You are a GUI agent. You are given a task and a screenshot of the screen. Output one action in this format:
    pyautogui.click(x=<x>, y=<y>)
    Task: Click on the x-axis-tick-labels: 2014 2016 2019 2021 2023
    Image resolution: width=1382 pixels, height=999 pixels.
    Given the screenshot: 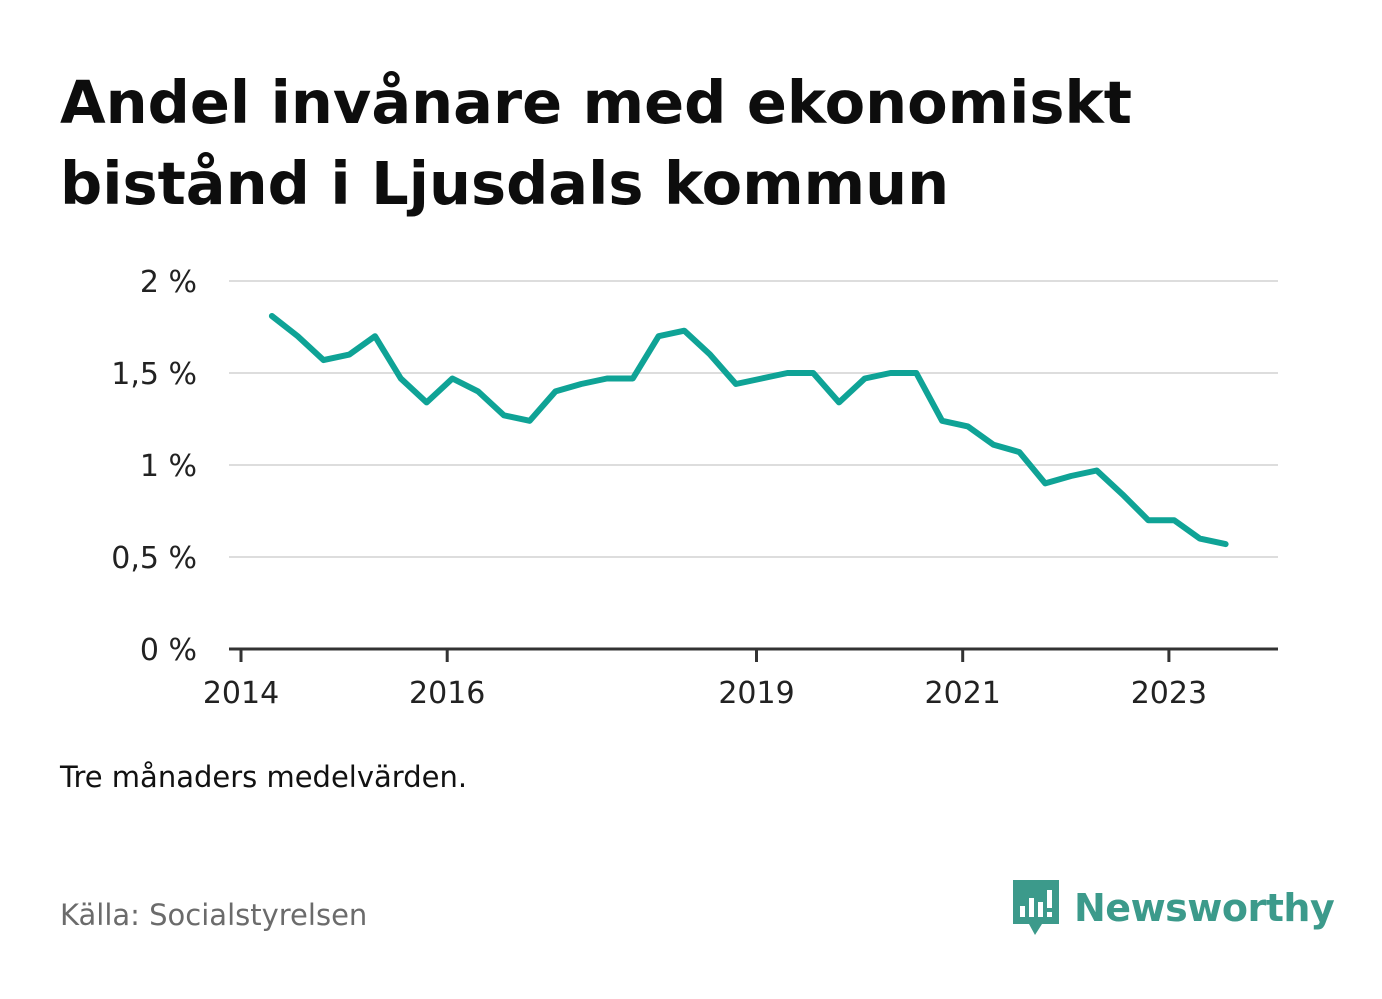 What is the action you would take?
    pyautogui.click(x=705, y=693)
    